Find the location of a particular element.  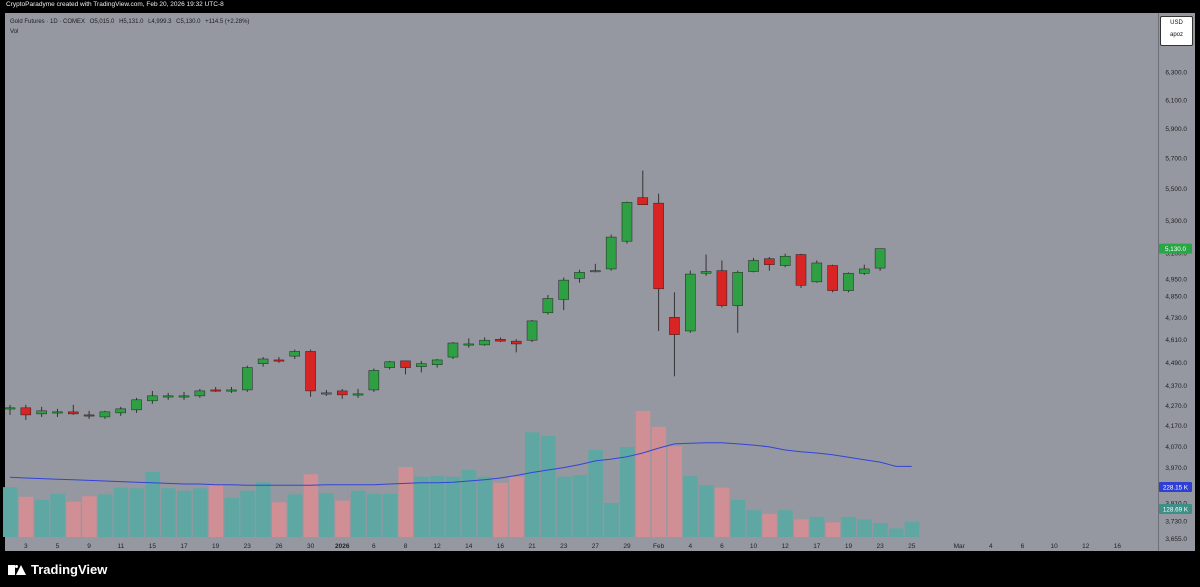

currency-selector: USD apoz is located at coordinates (1176, 31).